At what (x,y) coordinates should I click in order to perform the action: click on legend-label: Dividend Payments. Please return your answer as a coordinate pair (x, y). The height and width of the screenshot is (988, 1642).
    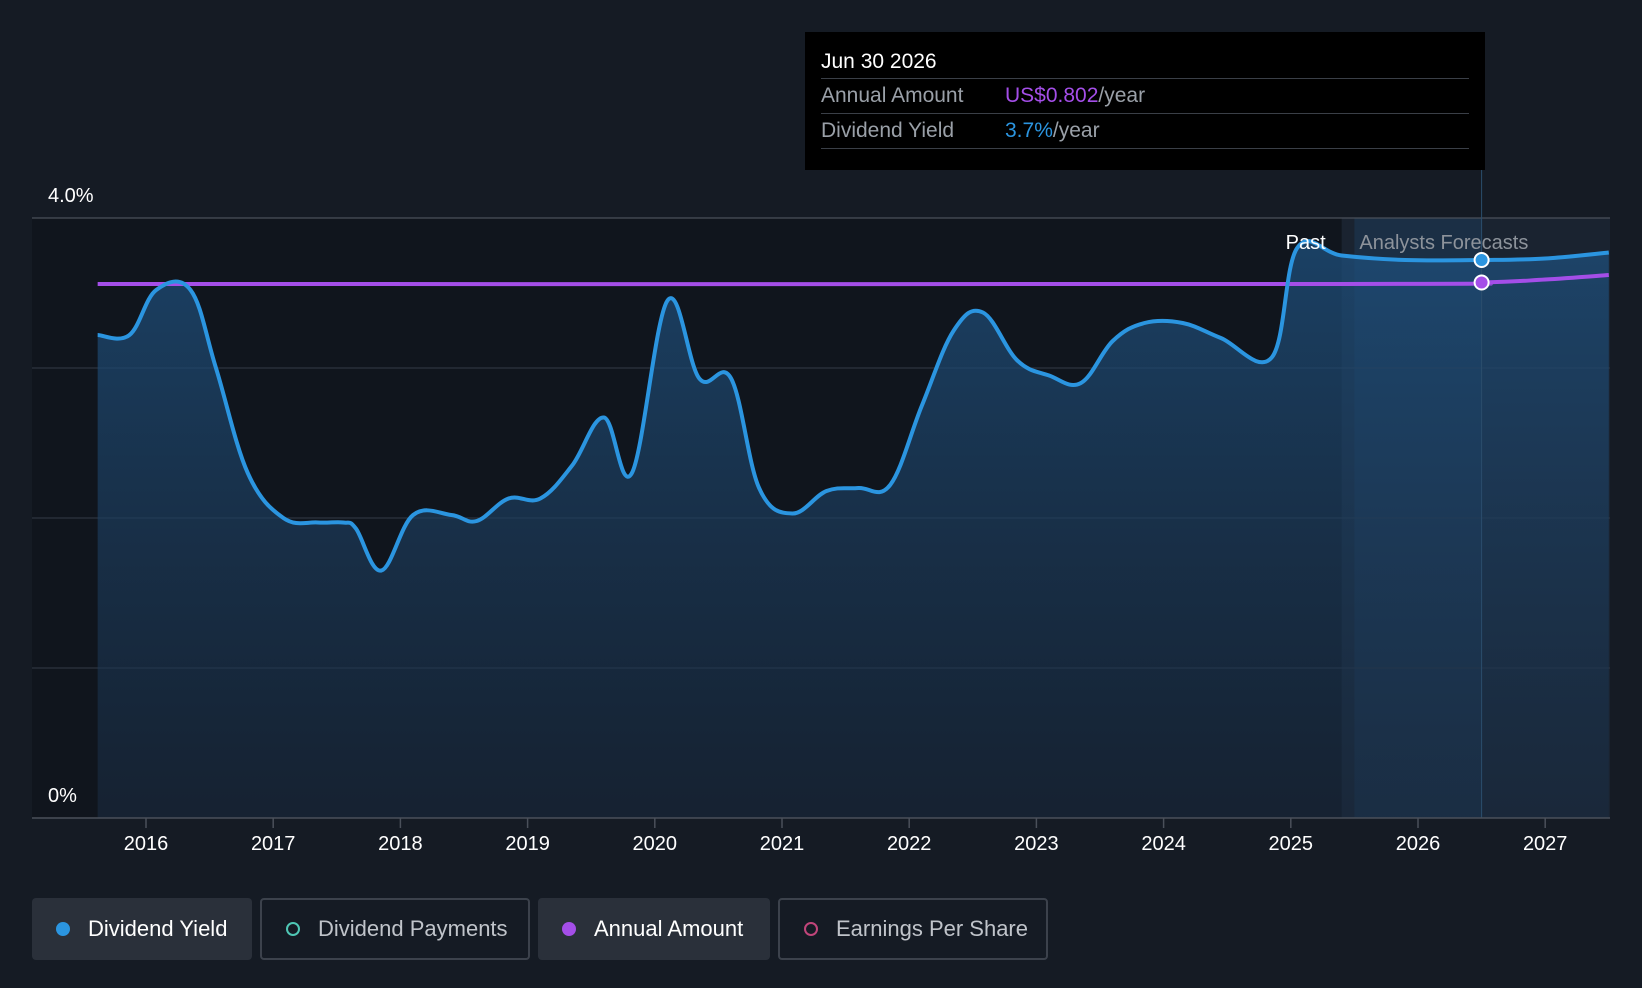
    Looking at the image, I should click on (413, 928).